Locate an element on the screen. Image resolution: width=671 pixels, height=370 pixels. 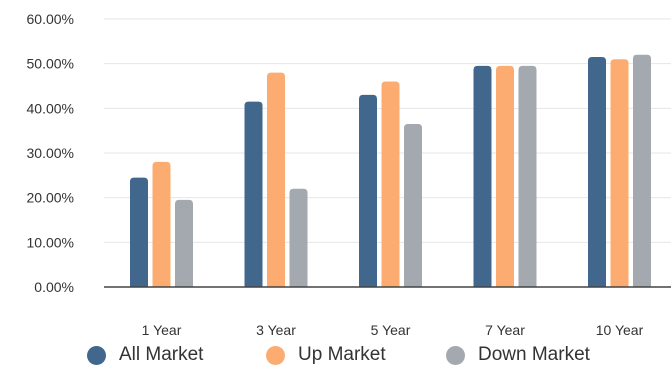
bar-up-market-10-year is located at coordinates (619, 173).